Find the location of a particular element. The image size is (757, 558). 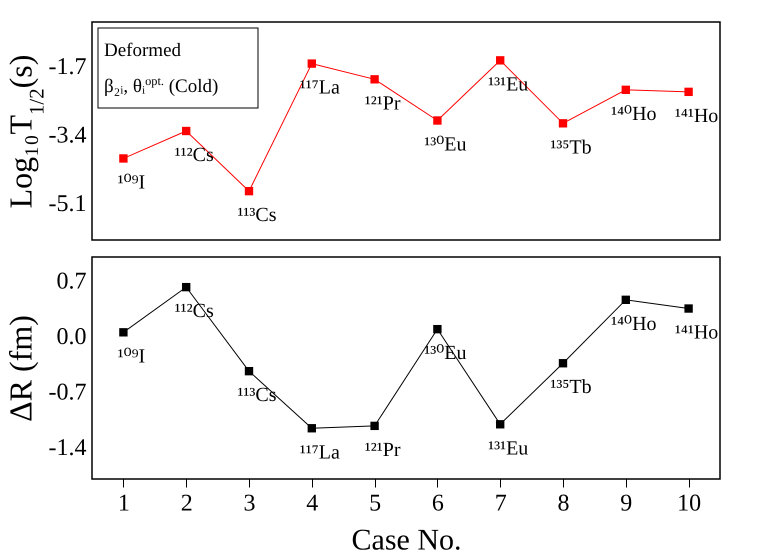

x-tick-label: 4 is located at coordinates (312, 503).